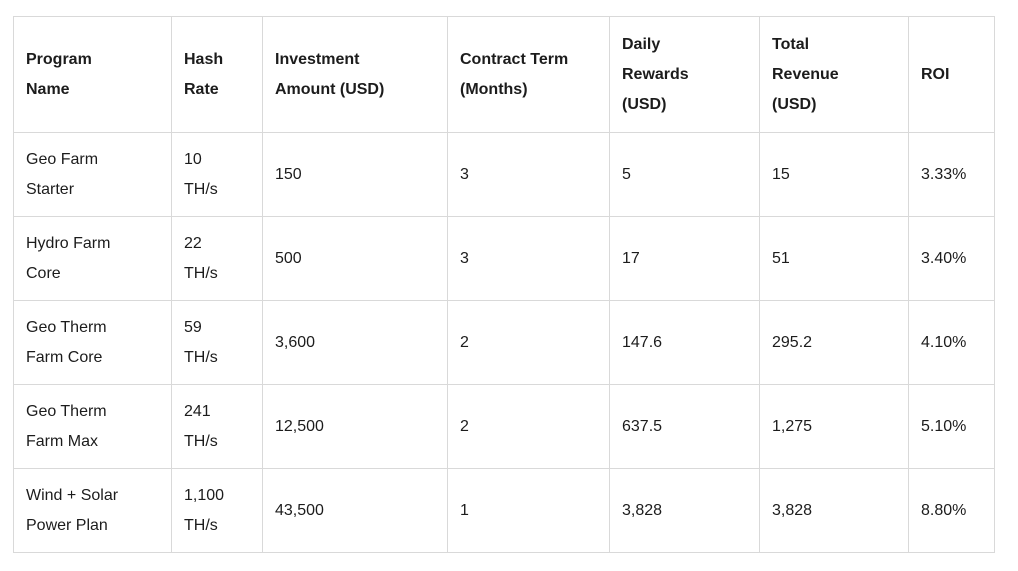  What do you see at coordinates (92, 342) in the screenshot?
I see `table-cell: Geo Therm Farm Core` at bounding box center [92, 342].